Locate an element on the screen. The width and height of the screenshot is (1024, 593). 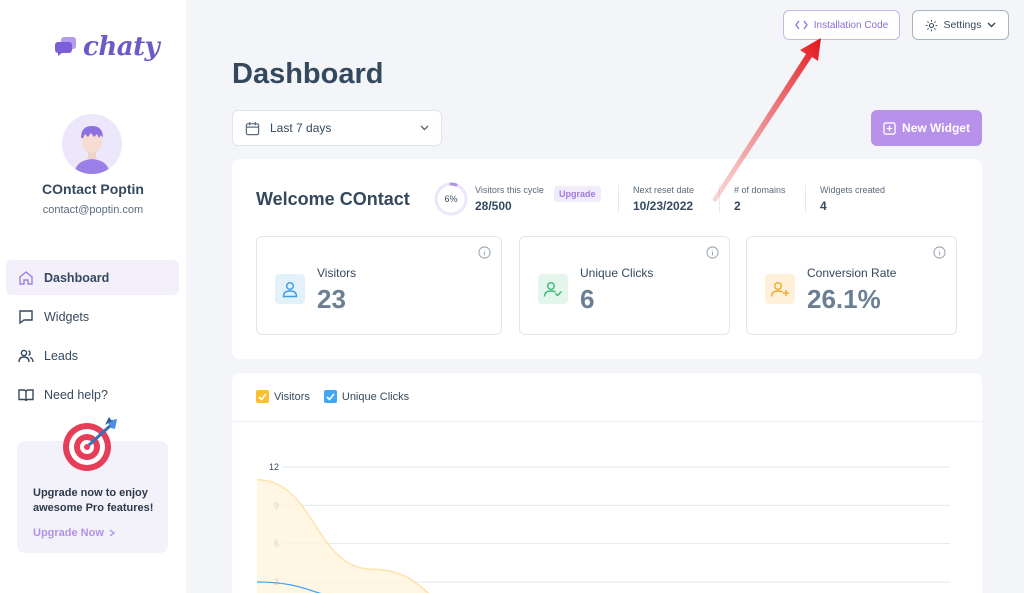
sidebar-item-dashboard: Dashboard is located at coordinates (92, 277).